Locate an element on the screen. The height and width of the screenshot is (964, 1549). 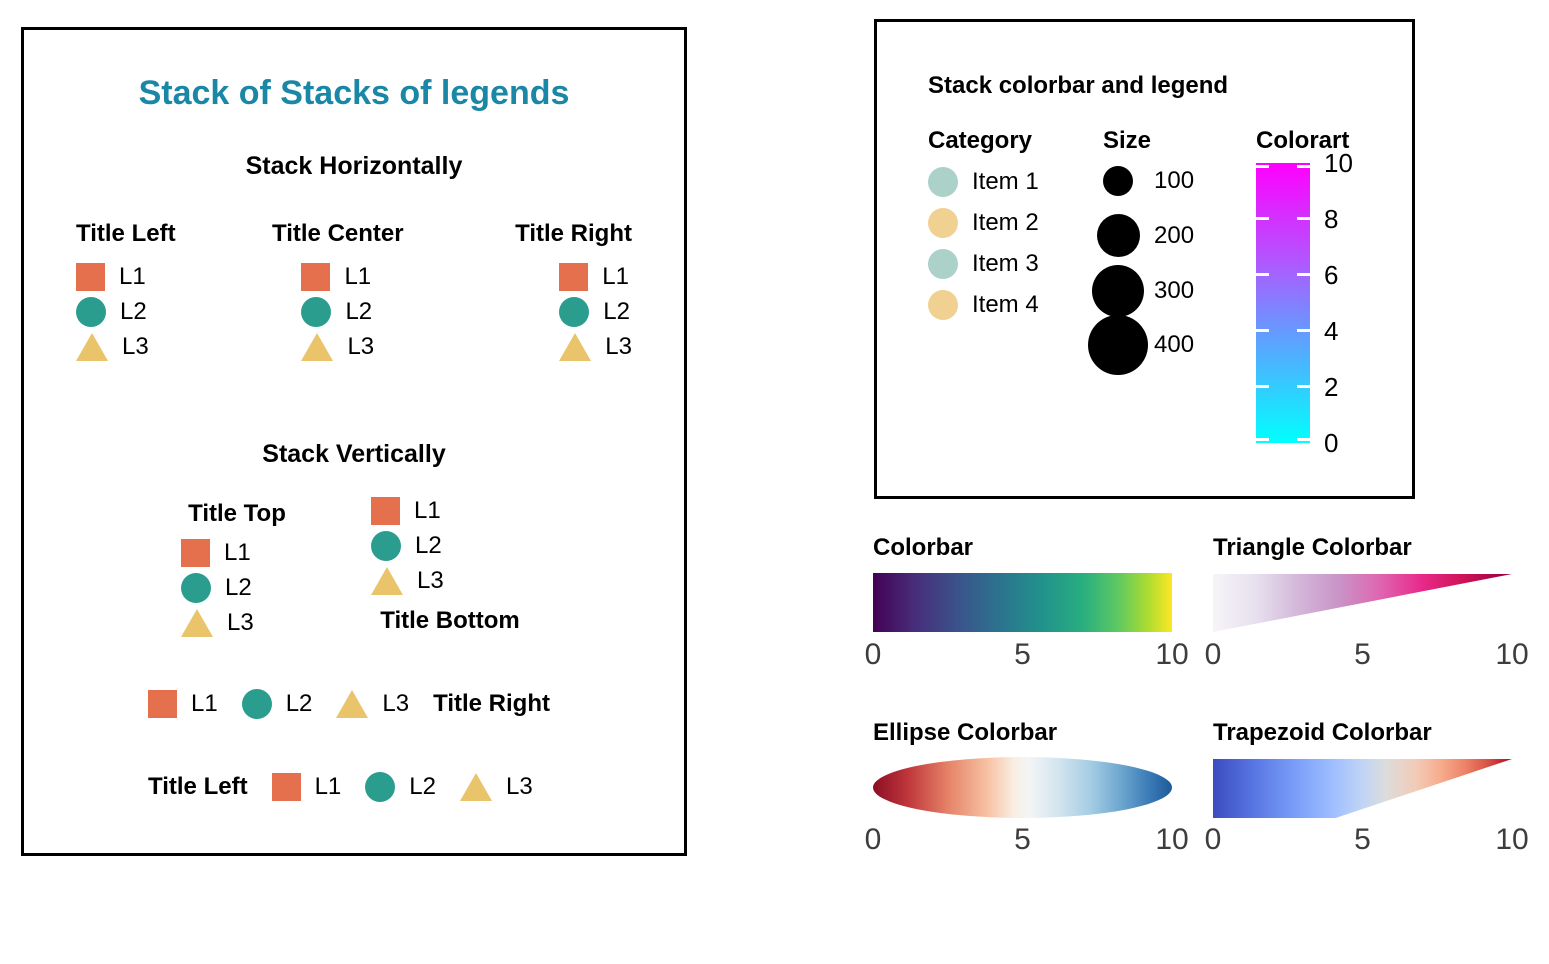
size-legend-row: 300 is located at coordinates (1141, 291).